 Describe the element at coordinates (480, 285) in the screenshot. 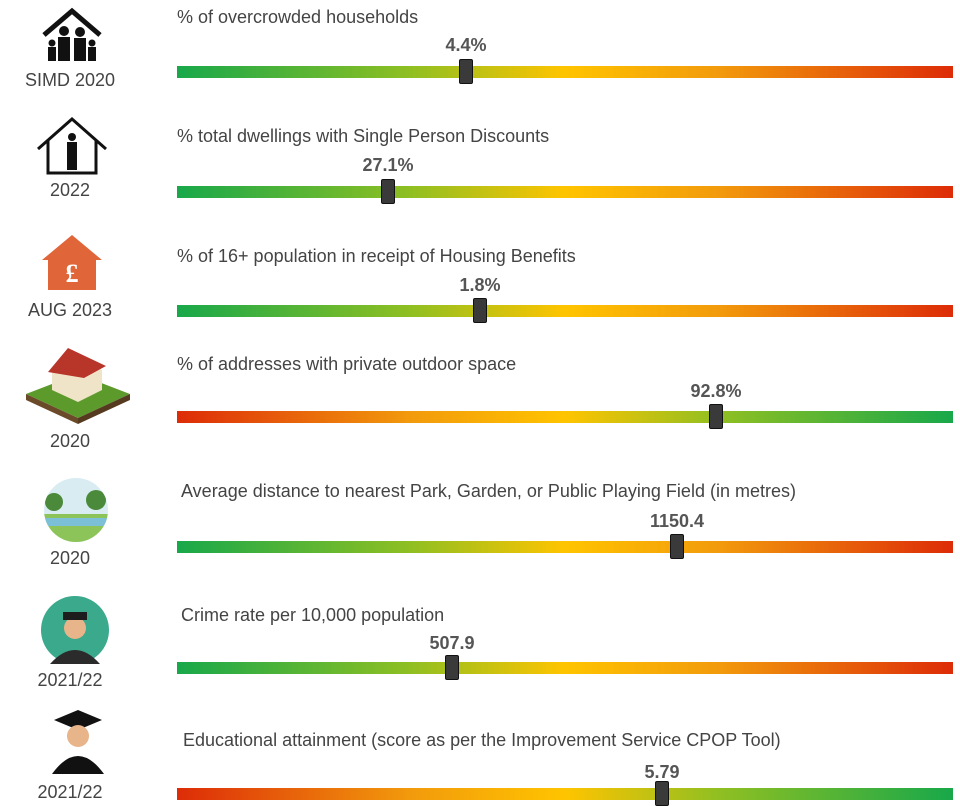

I see `value-label: 1.8%` at that location.